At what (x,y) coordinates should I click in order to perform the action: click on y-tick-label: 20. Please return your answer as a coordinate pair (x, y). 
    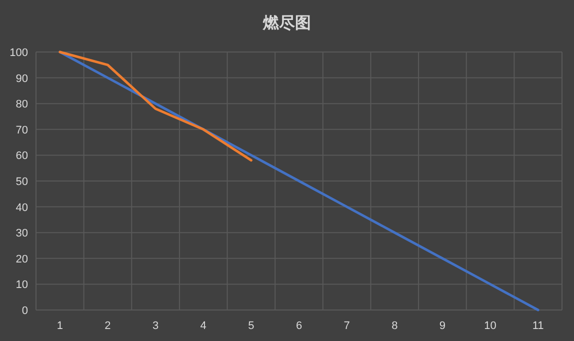
    Looking at the image, I should click on (22, 259).